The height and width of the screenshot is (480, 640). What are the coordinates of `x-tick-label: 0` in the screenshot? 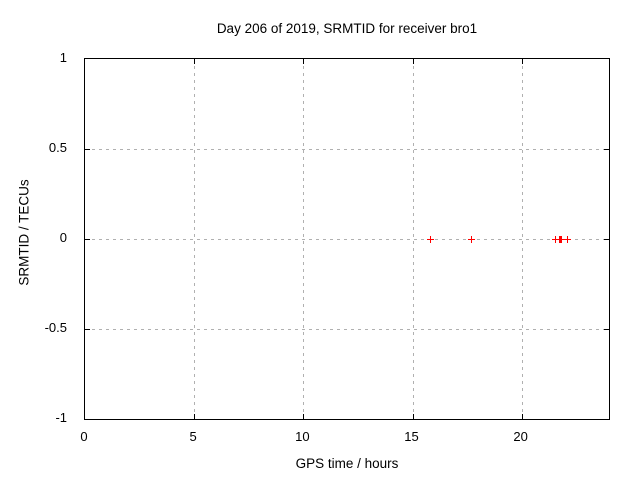 It's located at (84, 436).